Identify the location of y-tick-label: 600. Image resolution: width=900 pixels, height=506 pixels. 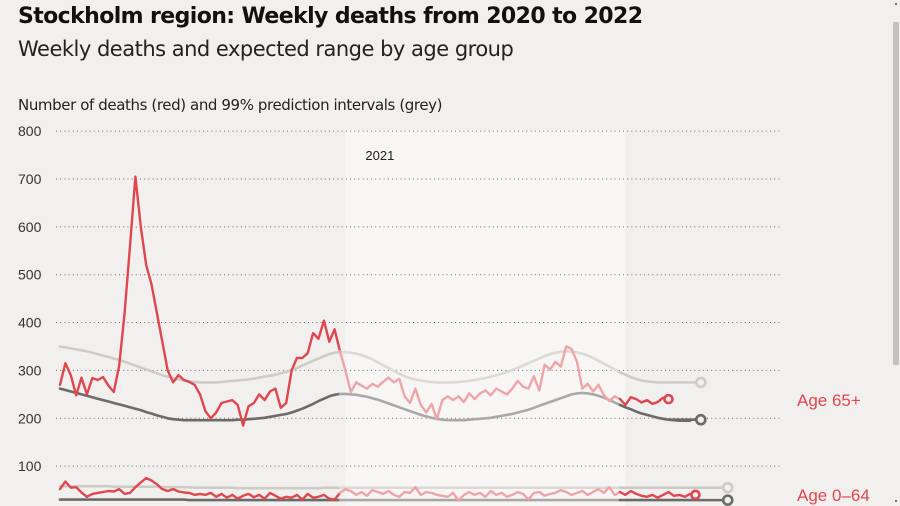
(30, 227).